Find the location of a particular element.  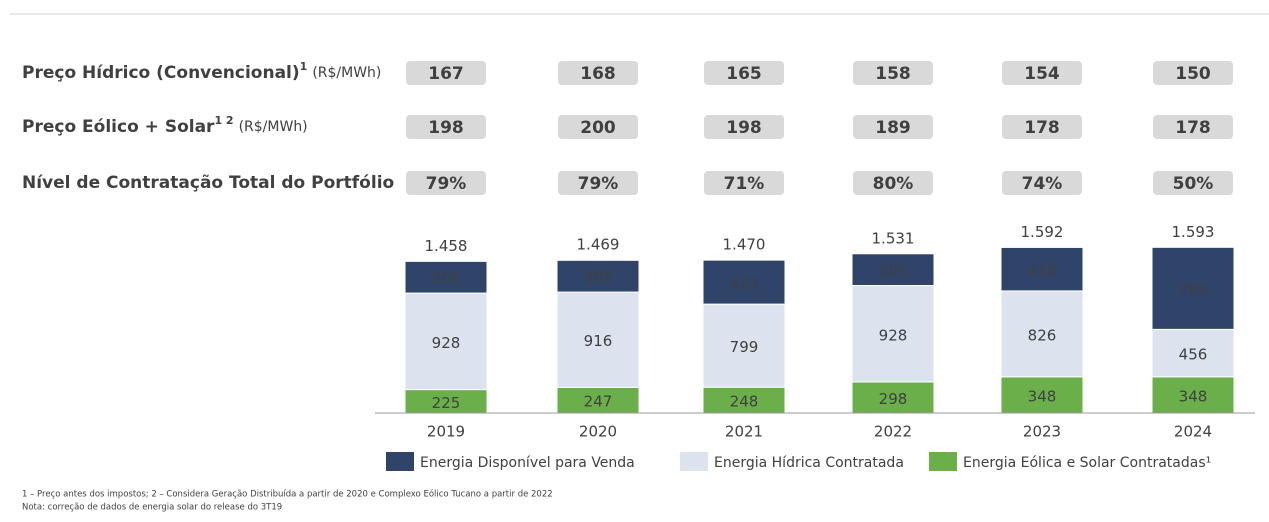

value-text: 200 is located at coordinates (598, 128).